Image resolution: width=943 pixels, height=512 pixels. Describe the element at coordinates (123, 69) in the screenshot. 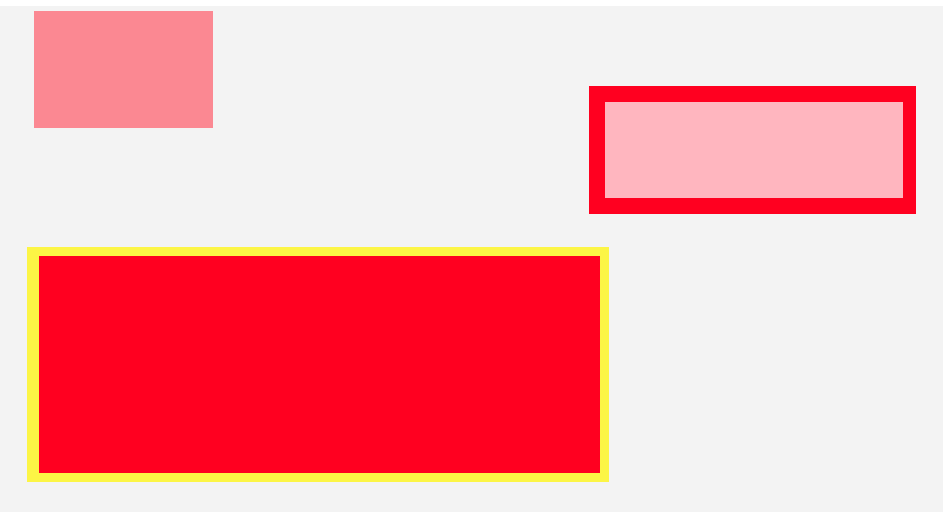

I see `pink-rectangle` at that location.